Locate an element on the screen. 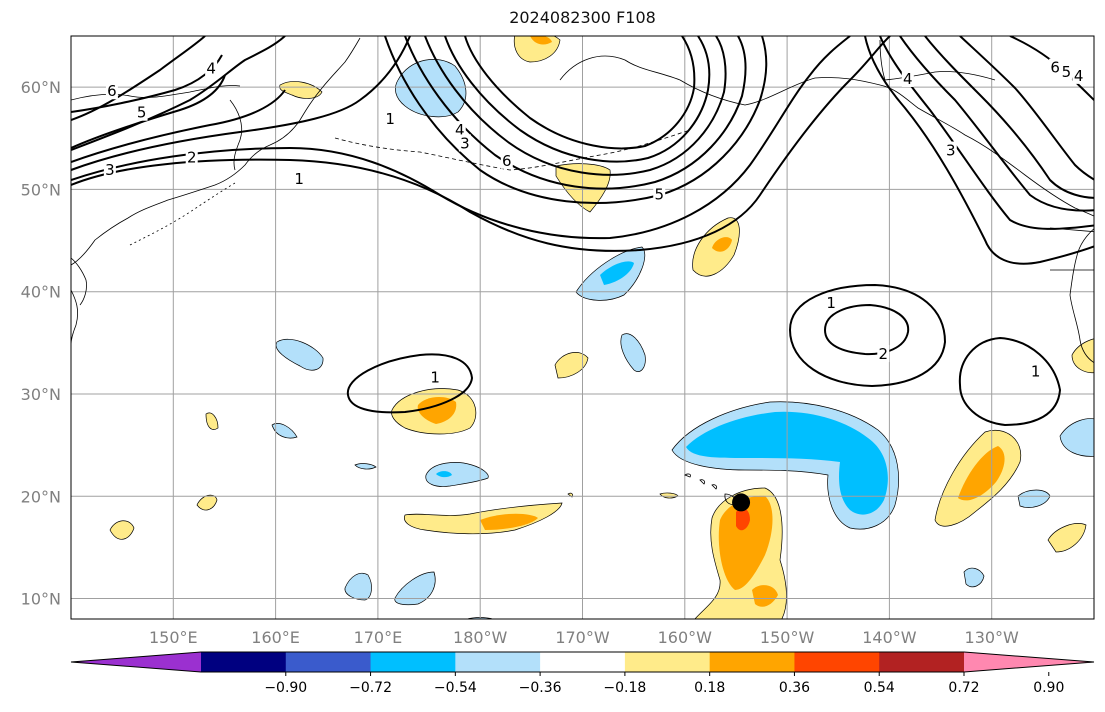 The width and height of the screenshot is (1105, 712). latitude-label: 30°N is located at coordinates (41, 394).